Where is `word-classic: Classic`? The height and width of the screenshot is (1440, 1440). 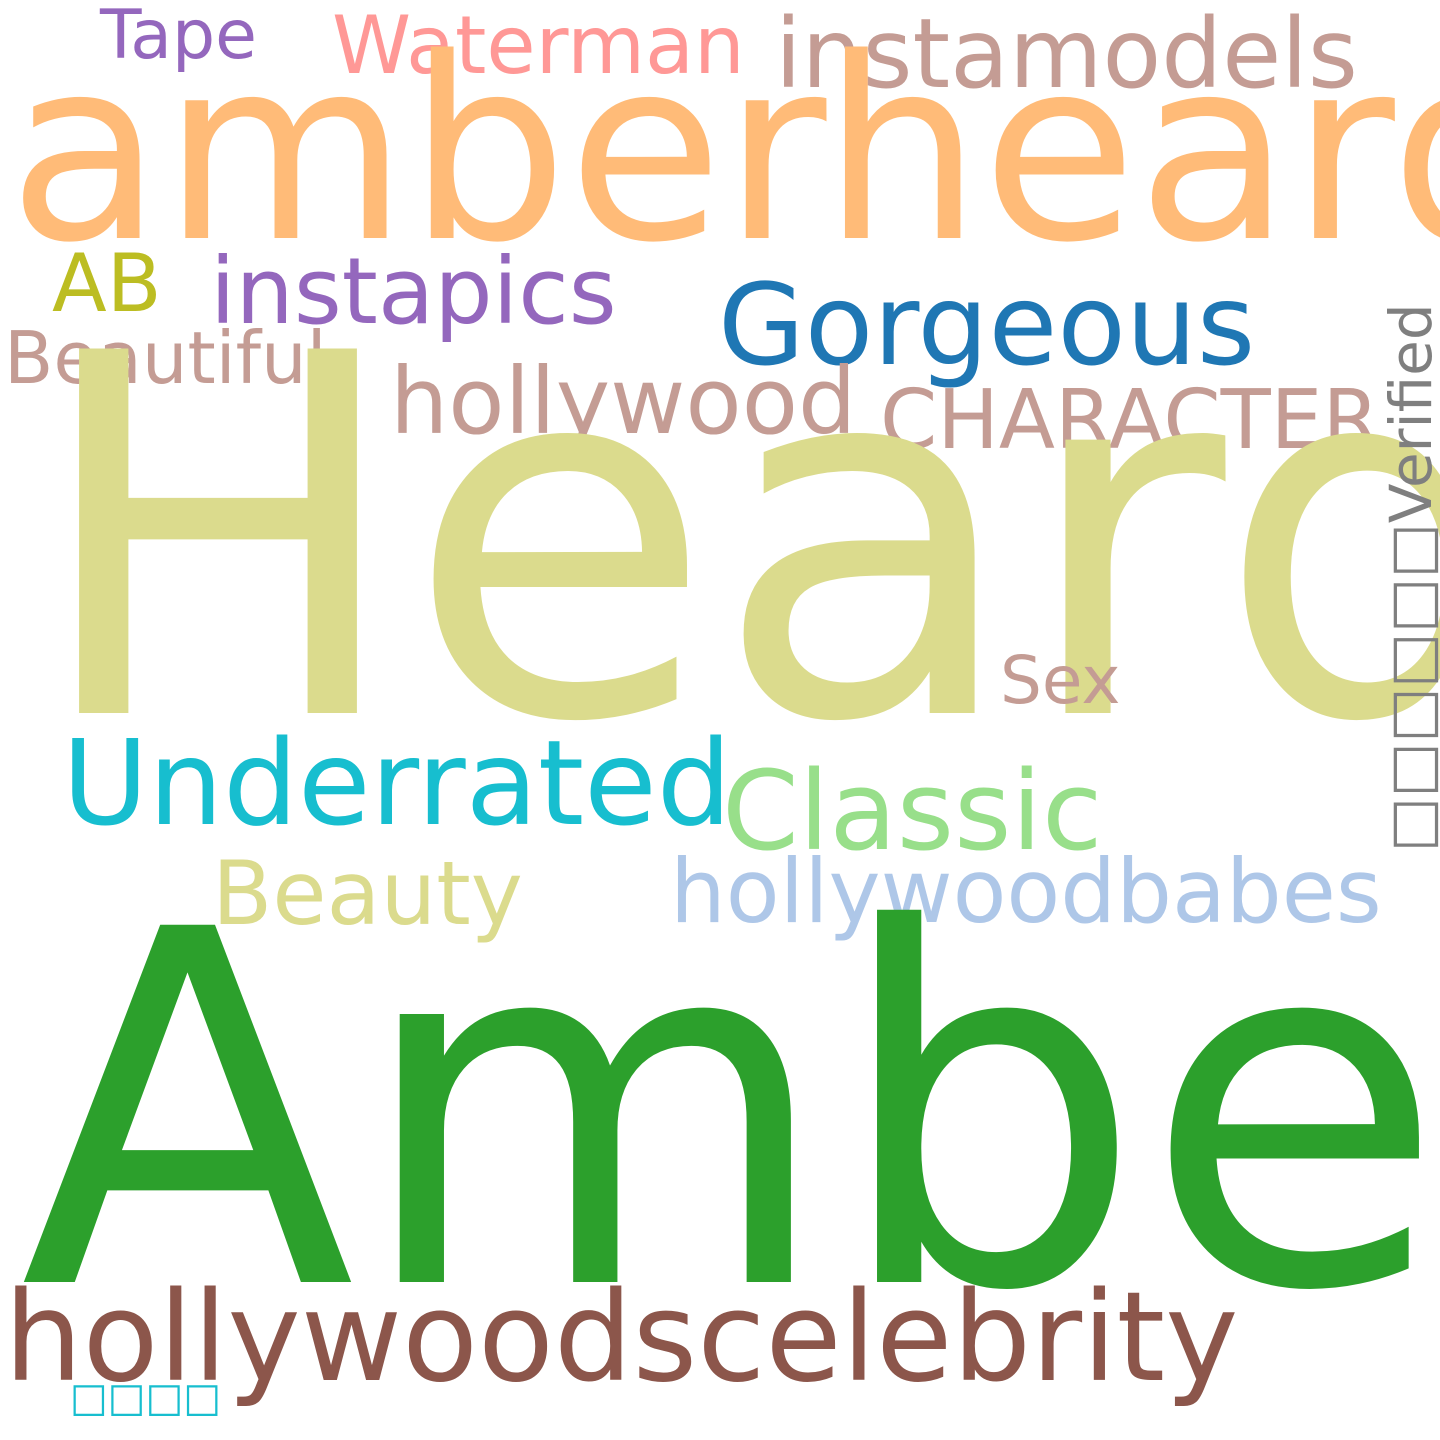 word-classic: Classic is located at coordinates (912, 811).